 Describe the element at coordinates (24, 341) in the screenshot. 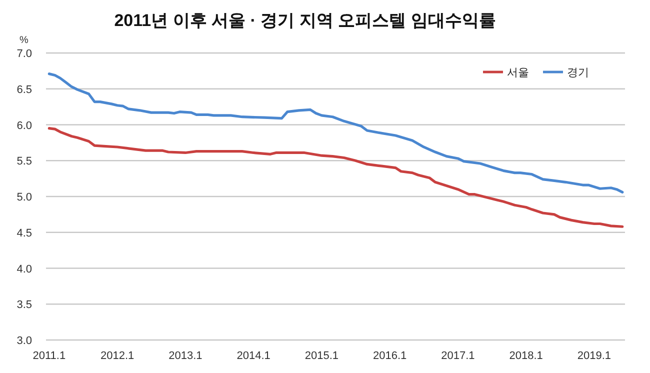

I see `y-tick-label: 3.0` at that location.